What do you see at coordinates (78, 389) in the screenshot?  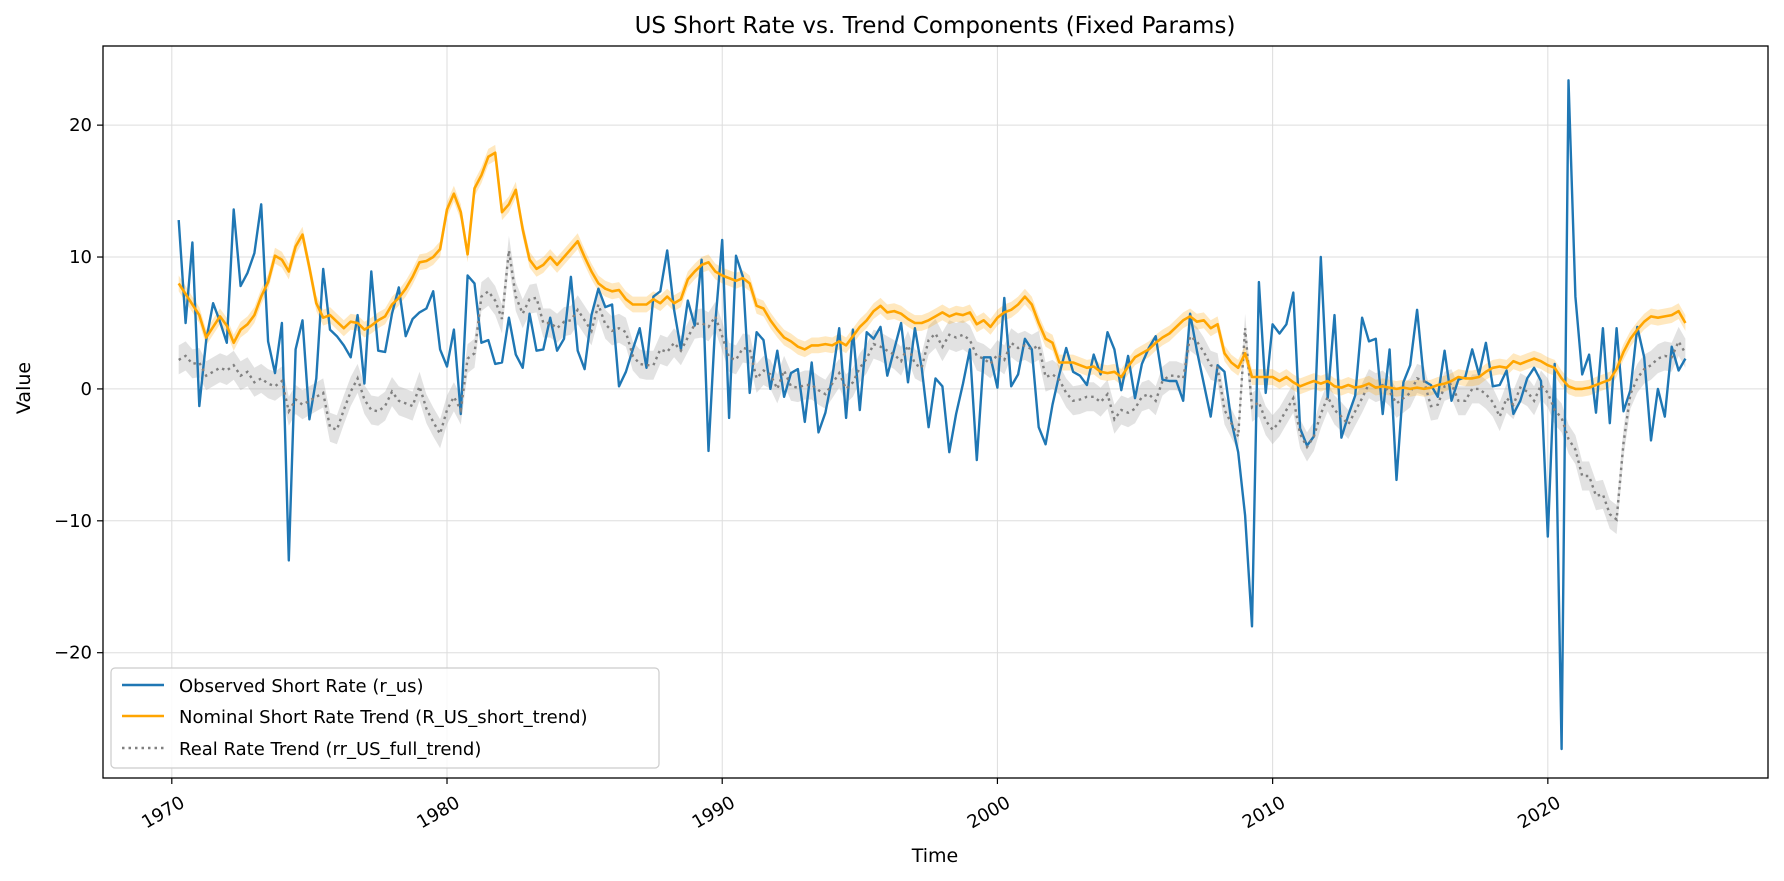 I see `y-axis: −20 −10 0 10 20` at bounding box center [78, 389].